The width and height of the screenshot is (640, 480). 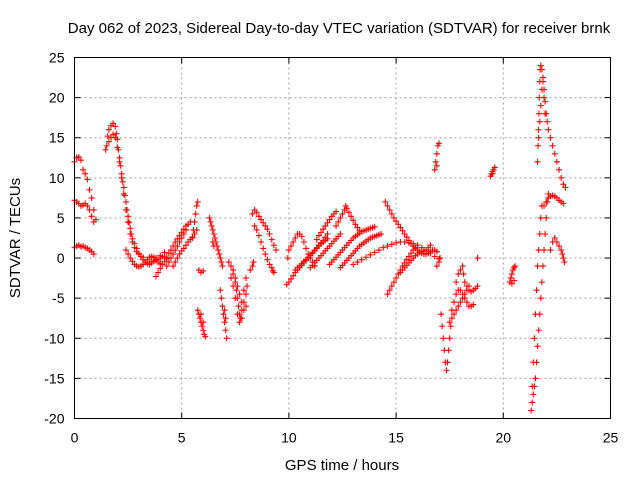 I want to click on y-tick-label: 5, so click(x=61, y=218).